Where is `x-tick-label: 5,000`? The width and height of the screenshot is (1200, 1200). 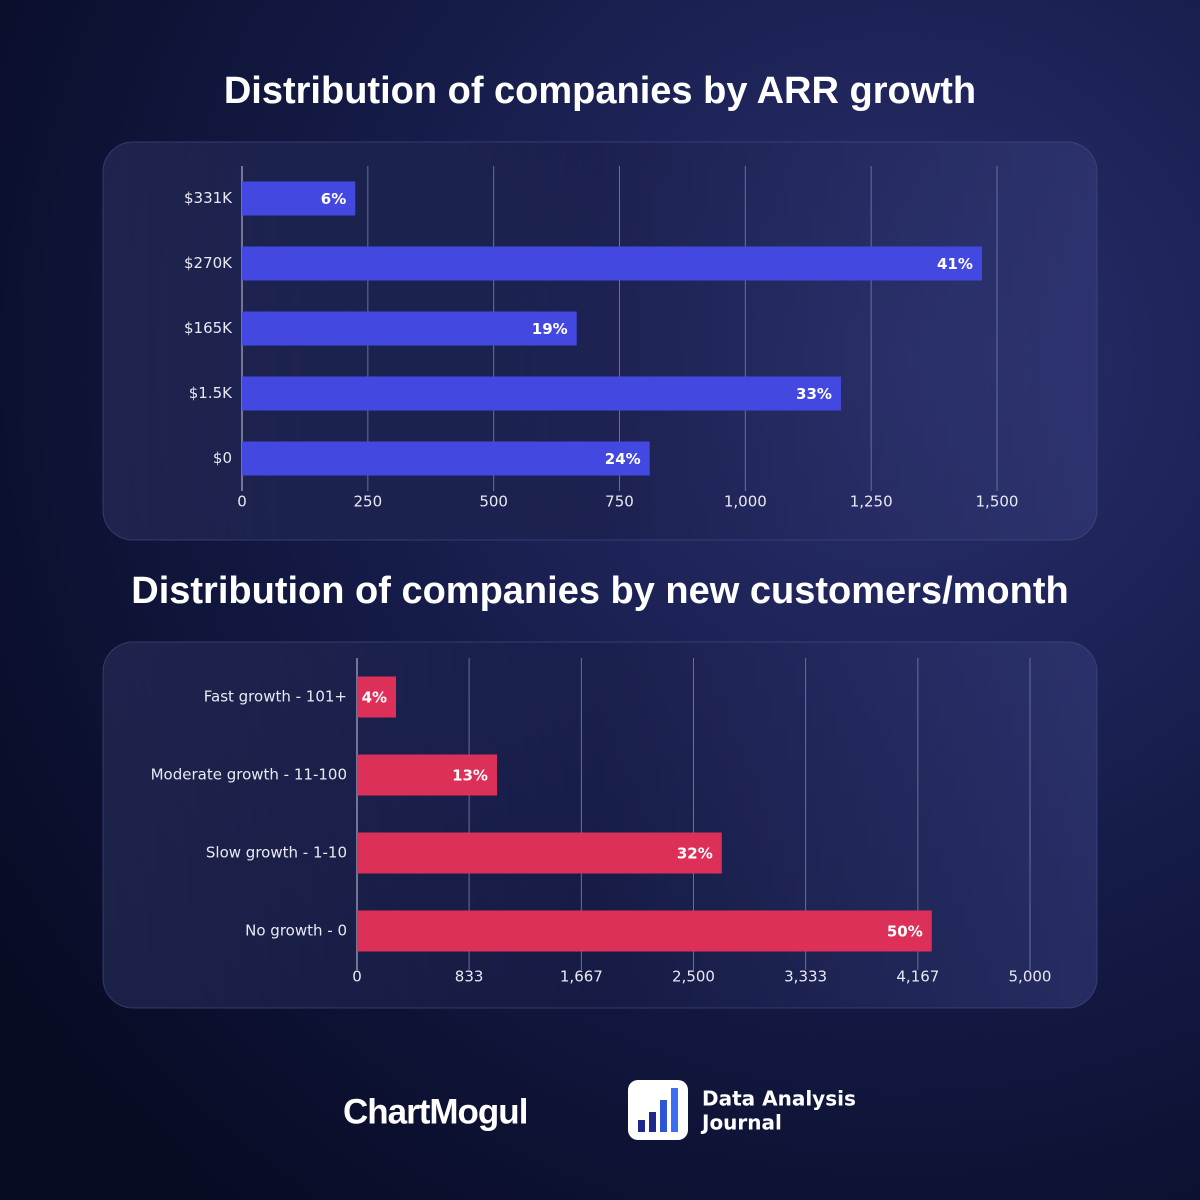 x-tick-label: 5,000 is located at coordinates (1030, 977).